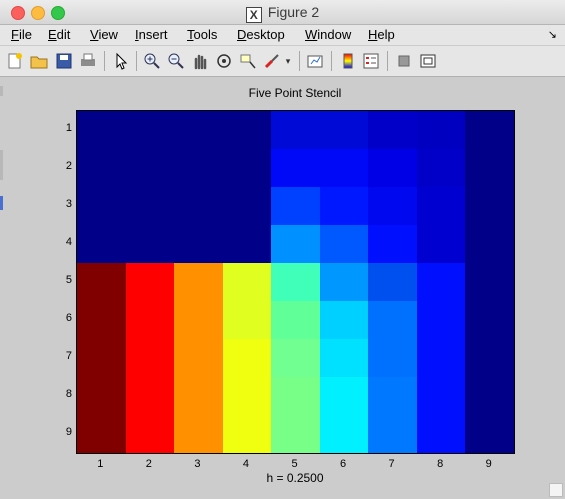 This screenshot has width=565, height=499. Describe the element at coordinates (288, 61) in the screenshot. I see `brush-dropdown-icon: ▾` at that location.